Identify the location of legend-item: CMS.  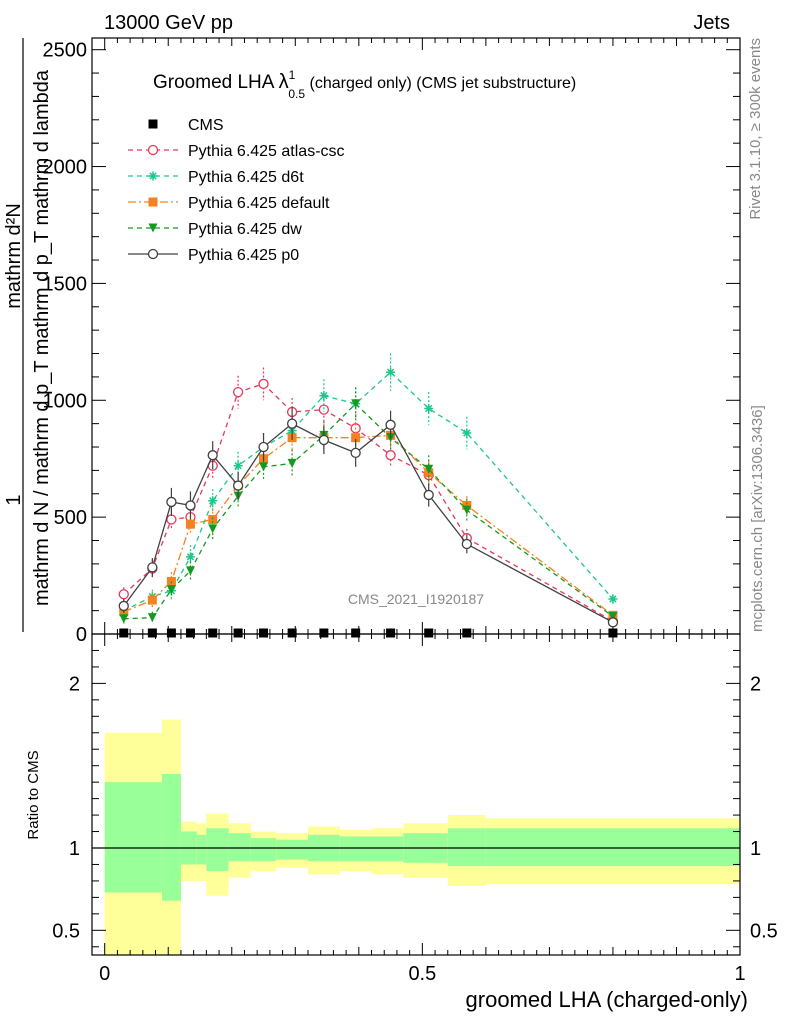
(186, 125).